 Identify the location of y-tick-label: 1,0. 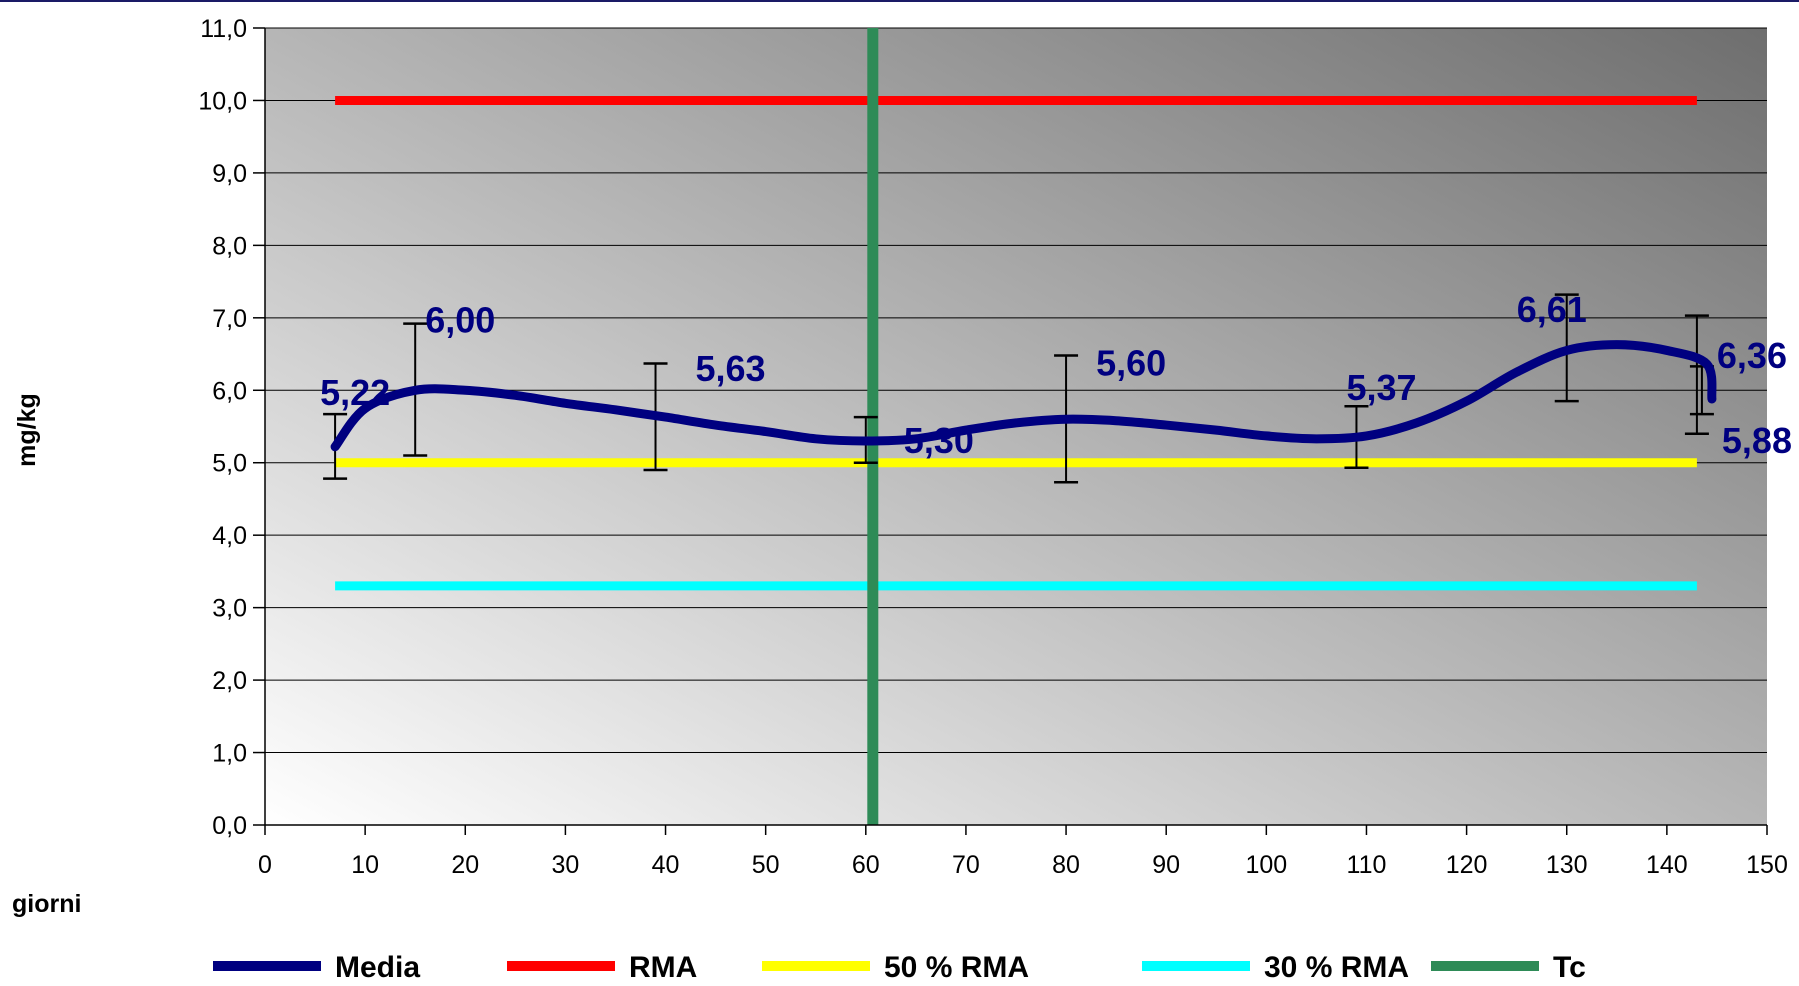
(229, 754).